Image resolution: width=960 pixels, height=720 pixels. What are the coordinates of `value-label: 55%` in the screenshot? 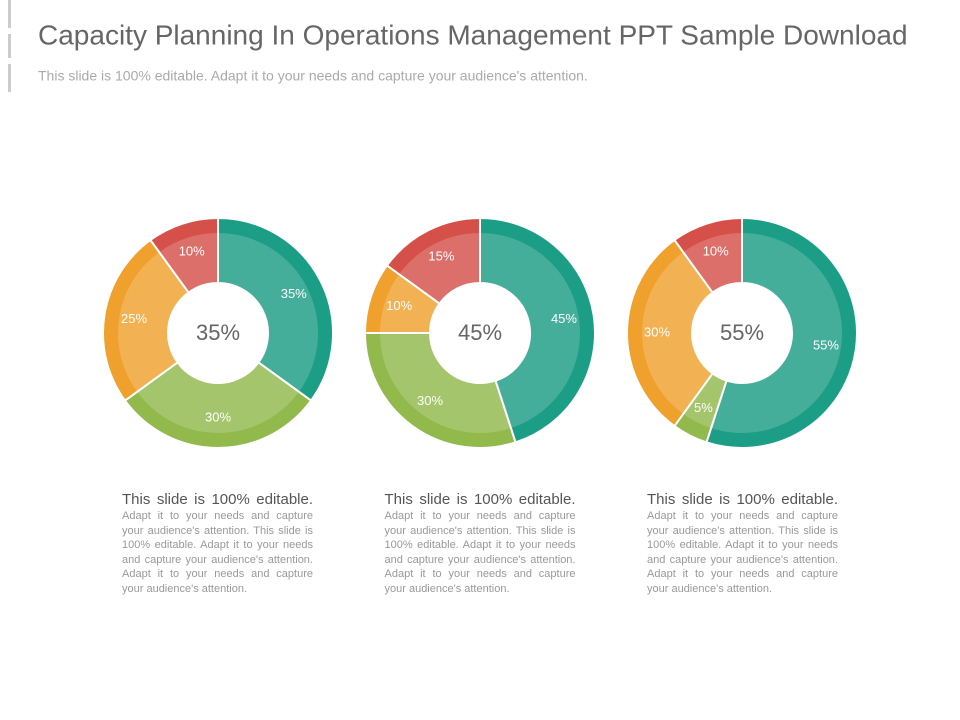 It's located at (826, 345).